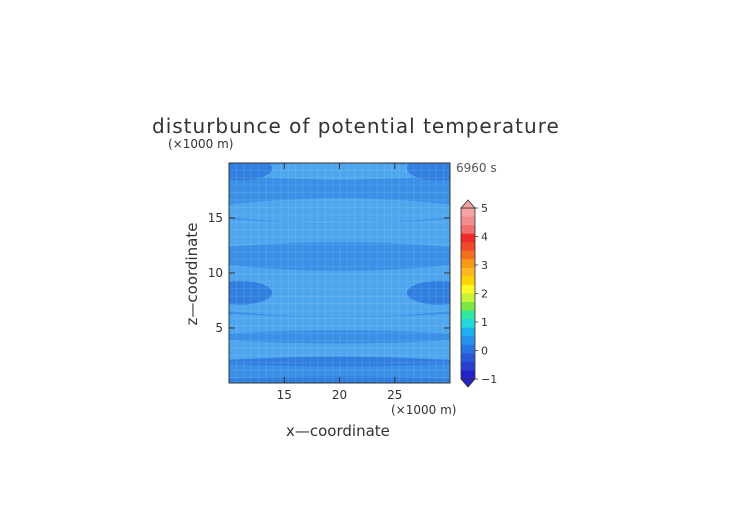 The image size is (752, 532). What do you see at coordinates (484, 265) in the screenshot?
I see `colorbar-label: 3` at bounding box center [484, 265].